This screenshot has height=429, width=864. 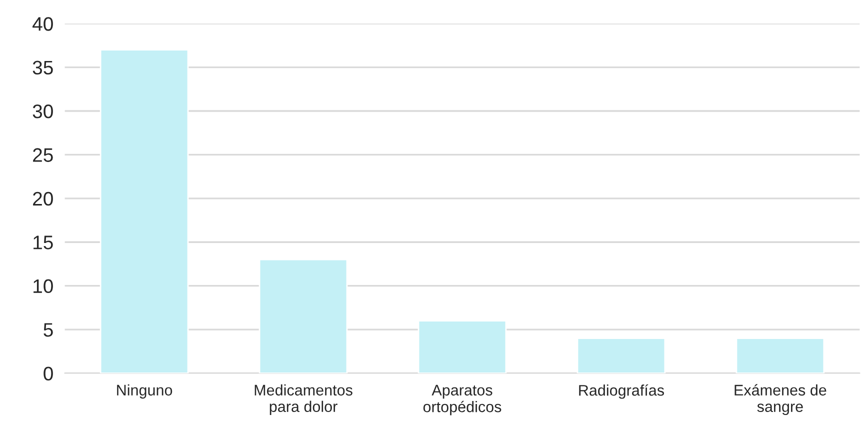 I want to click on y-tick-label: 0, so click(x=48, y=373).